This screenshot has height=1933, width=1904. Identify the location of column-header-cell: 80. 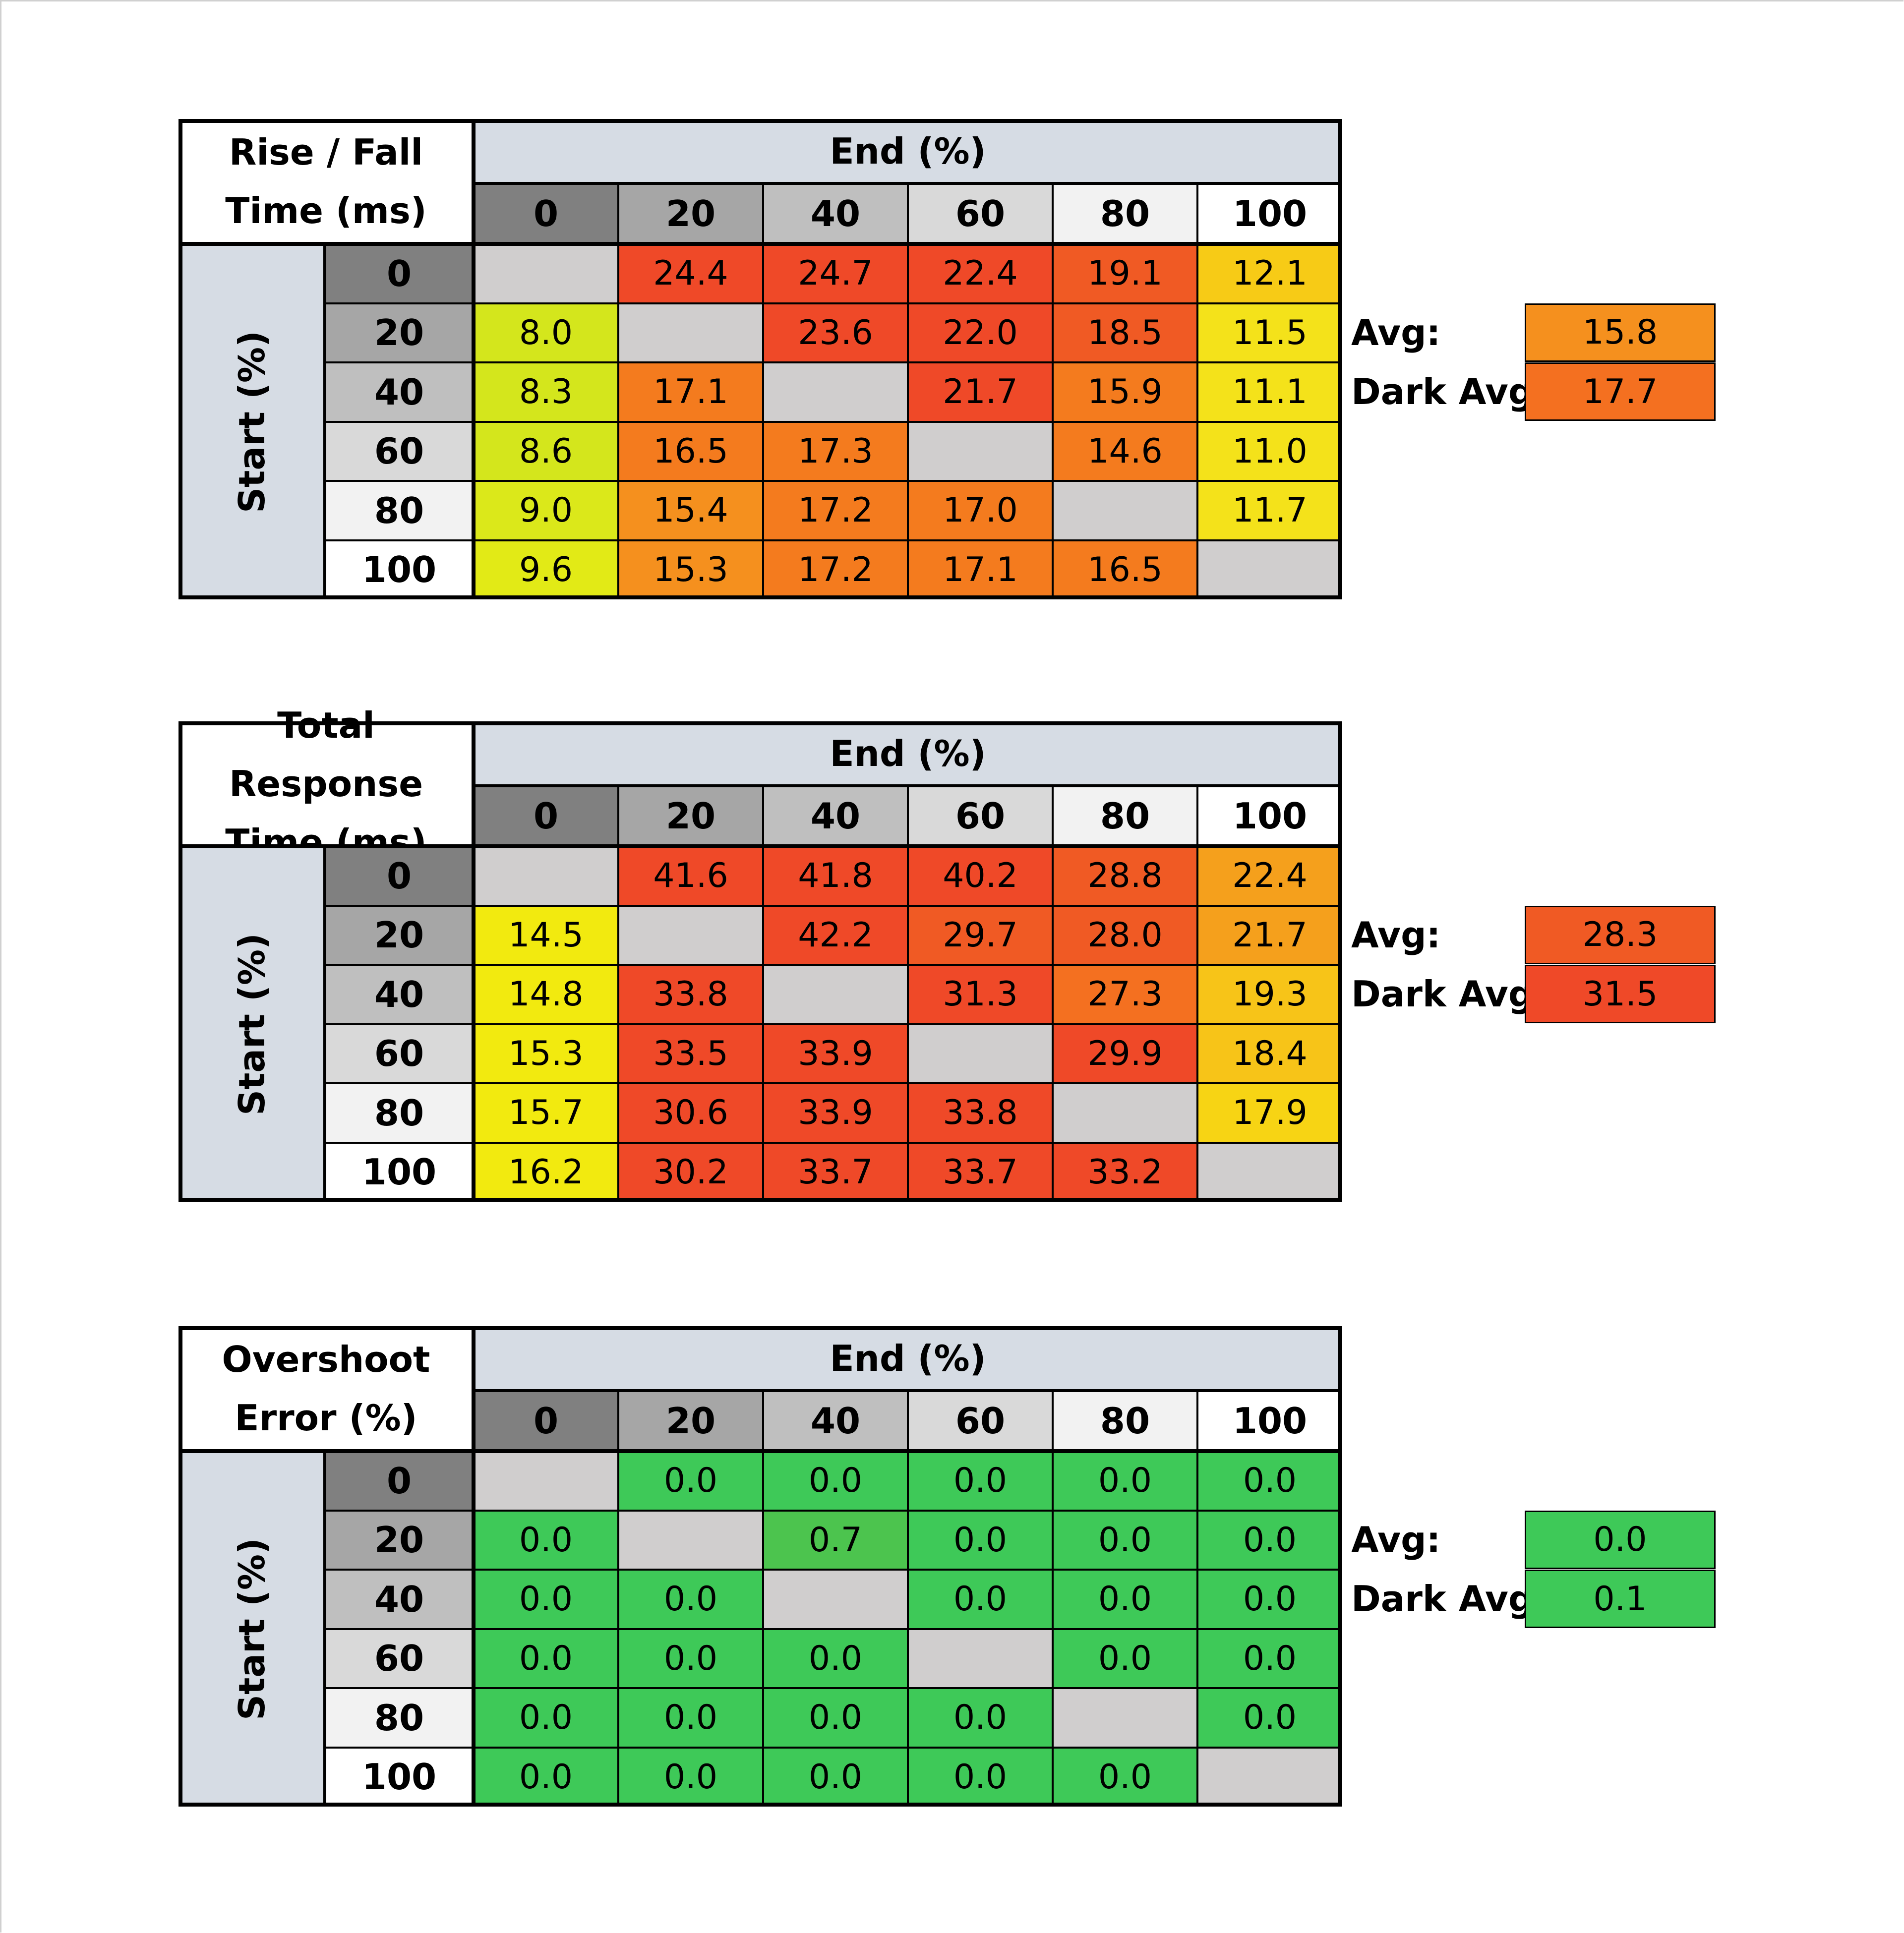
(1125, 1421).